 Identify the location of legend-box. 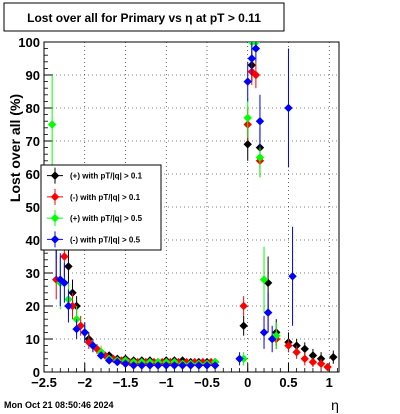
(101, 207).